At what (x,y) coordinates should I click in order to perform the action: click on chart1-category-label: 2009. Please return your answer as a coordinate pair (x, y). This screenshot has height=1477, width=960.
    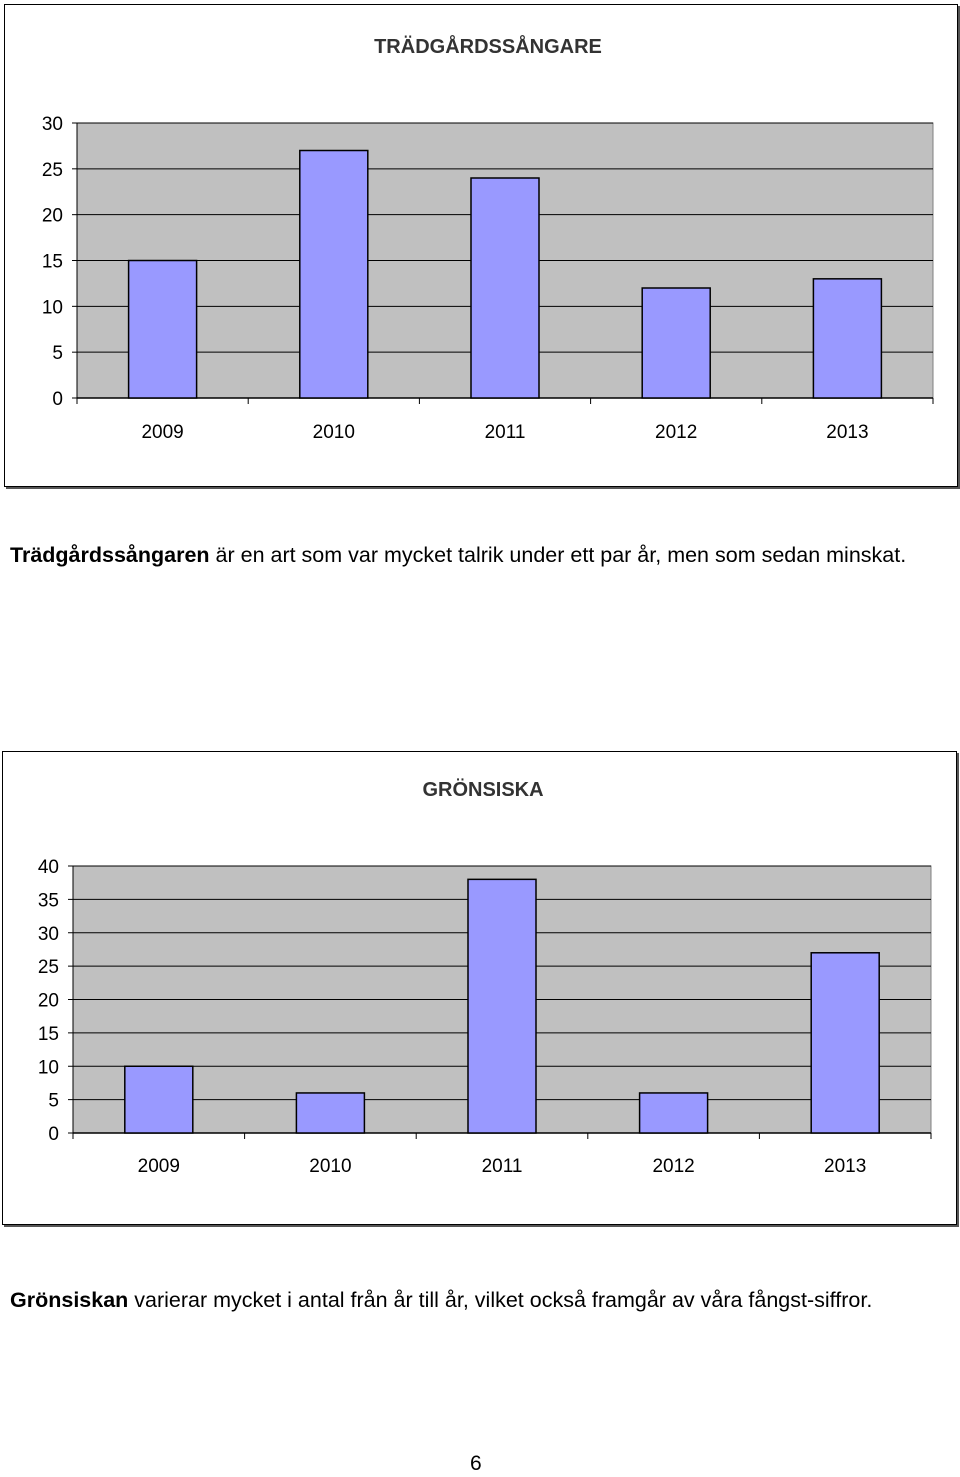
    Looking at the image, I should click on (162, 432).